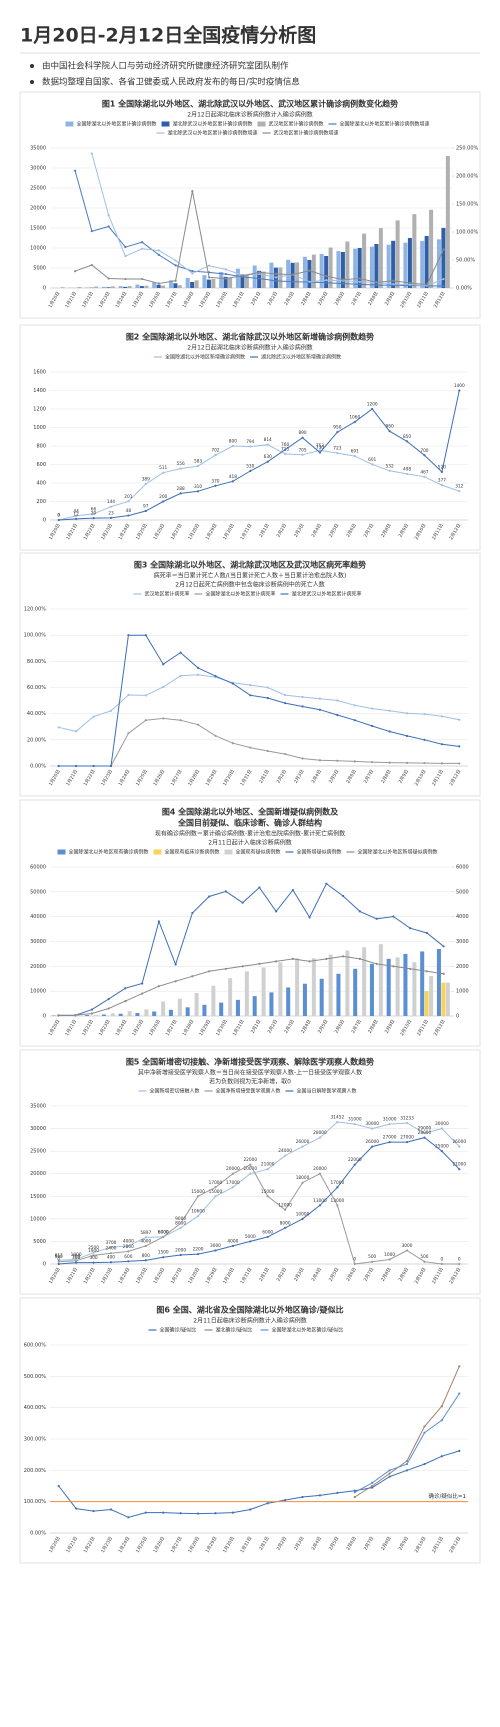 This screenshot has width=500, height=1727. Describe the element at coordinates (398, 852) in the screenshot. I see `legend-label: 全国除湖北以外地区新增疑似病例数` at that location.